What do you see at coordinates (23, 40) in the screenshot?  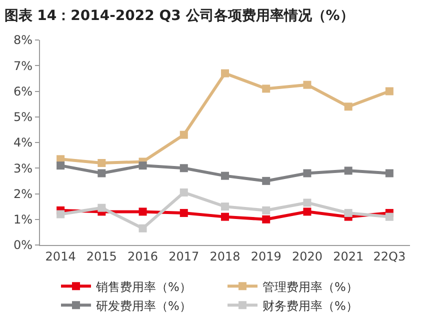 I see `y-tick-label: 8%` at bounding box center [23, 40].